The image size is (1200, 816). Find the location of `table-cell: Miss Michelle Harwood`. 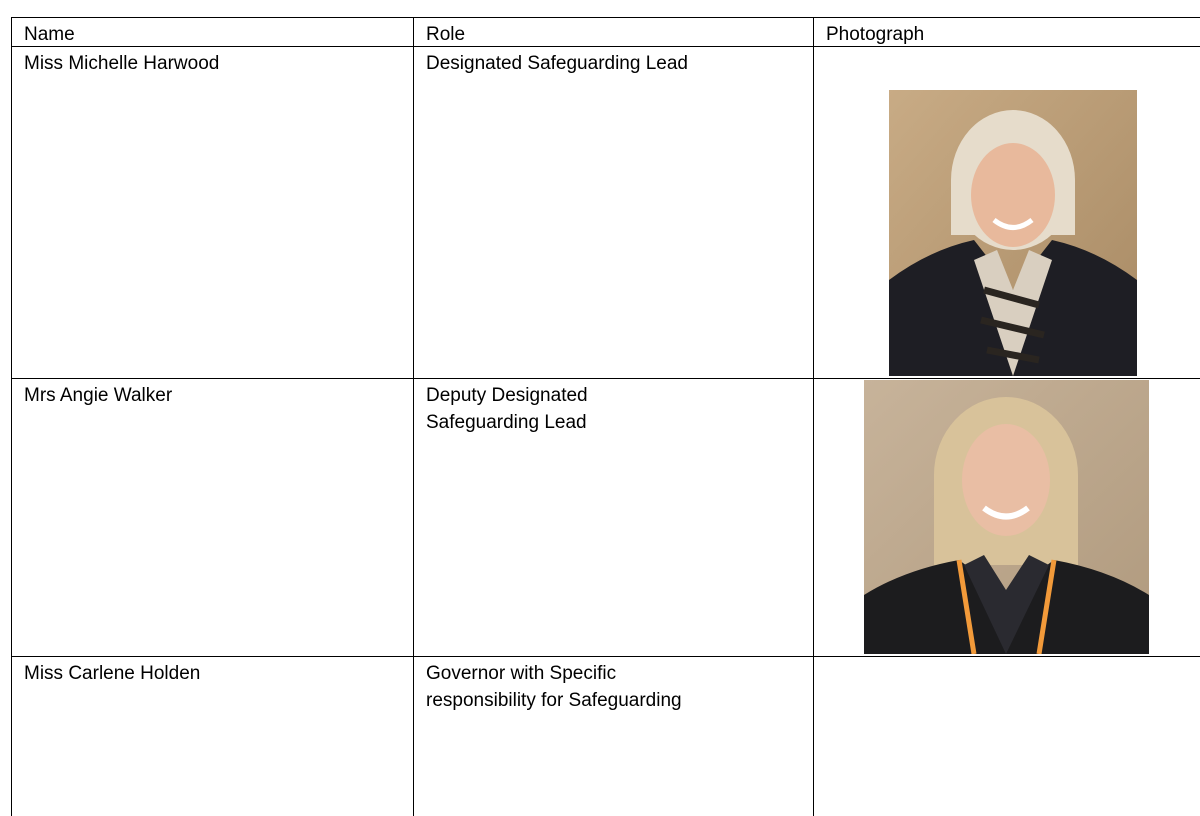

table-cell: Miss Michelle Harwood is located at coordinates (212, 212).